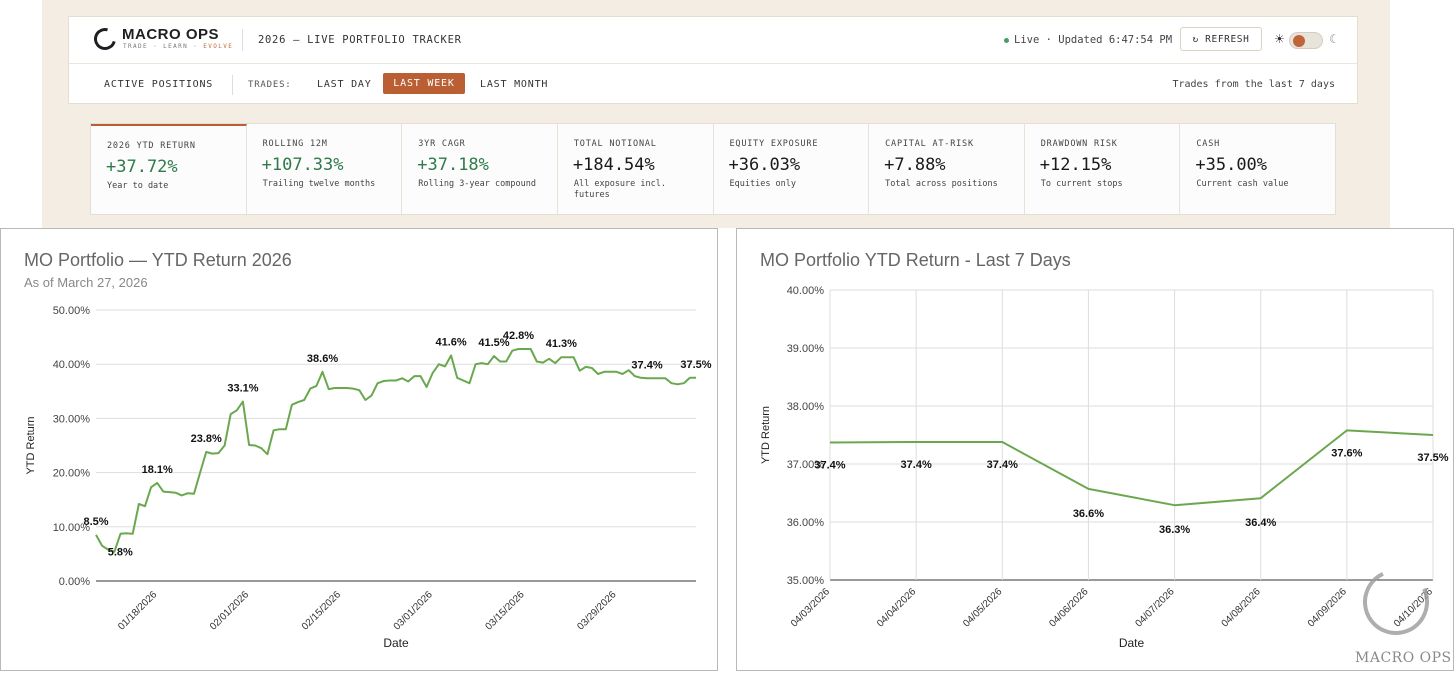 The width and height of the screenshot is (1456, 675). What do you see at coordinates (321, 610) in the screenshot?
I see `x-tick-label: 02/15/2026` at bounding box center [321, 610].